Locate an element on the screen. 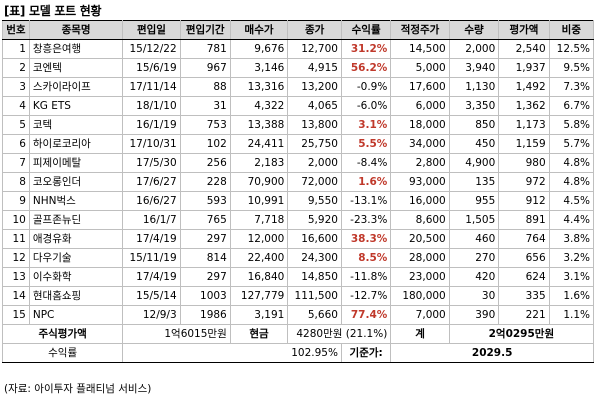 This screenshot has height=400, width=594. cell-date: 15/5/14 is located at coordinates (151, 296).